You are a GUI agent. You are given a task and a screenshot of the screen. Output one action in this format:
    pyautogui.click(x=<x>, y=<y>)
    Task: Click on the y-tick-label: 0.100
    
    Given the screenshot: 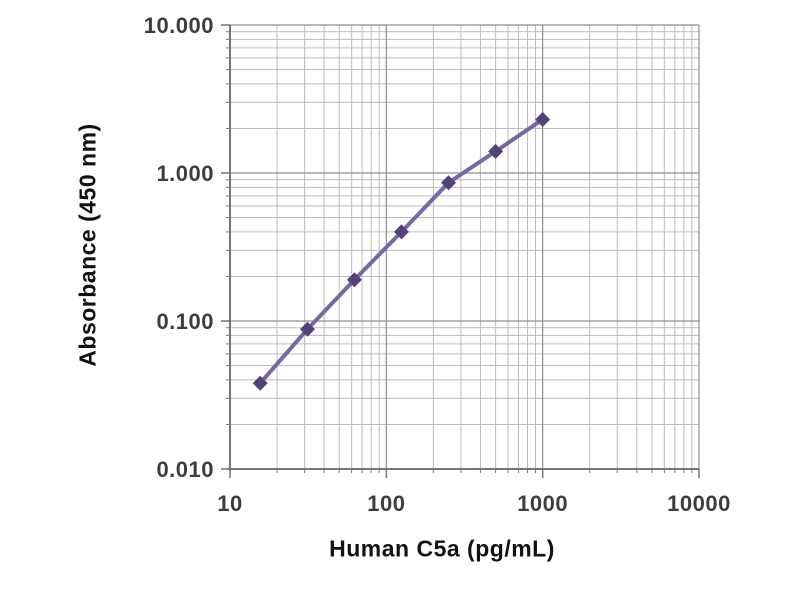 What is the action you would take?
    pyautogui.click(x=185, y=321)
    